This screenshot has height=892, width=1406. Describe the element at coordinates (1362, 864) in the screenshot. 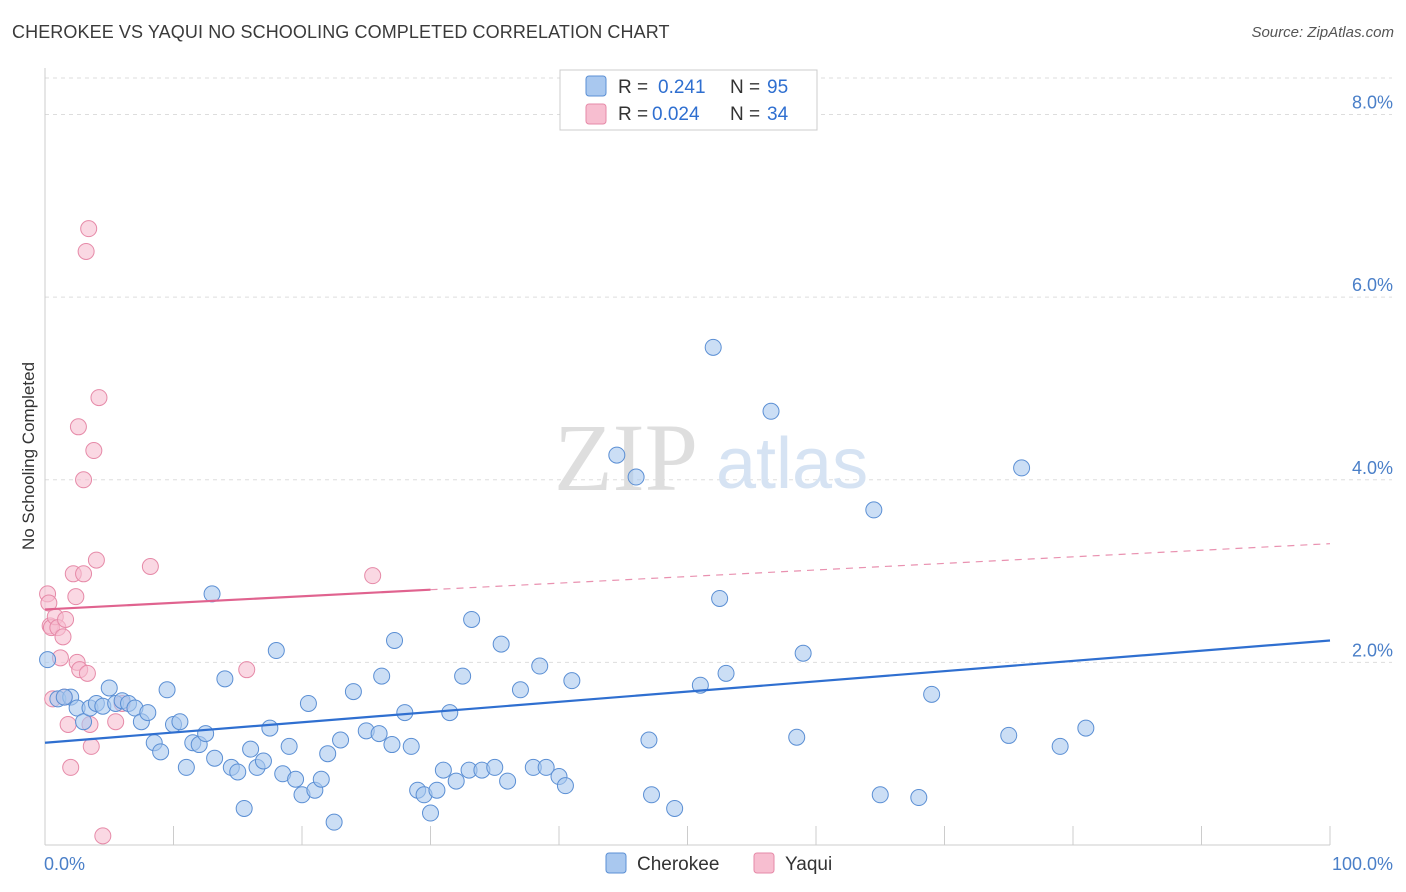

I see `x-tick-label: 100.0%` at that location.